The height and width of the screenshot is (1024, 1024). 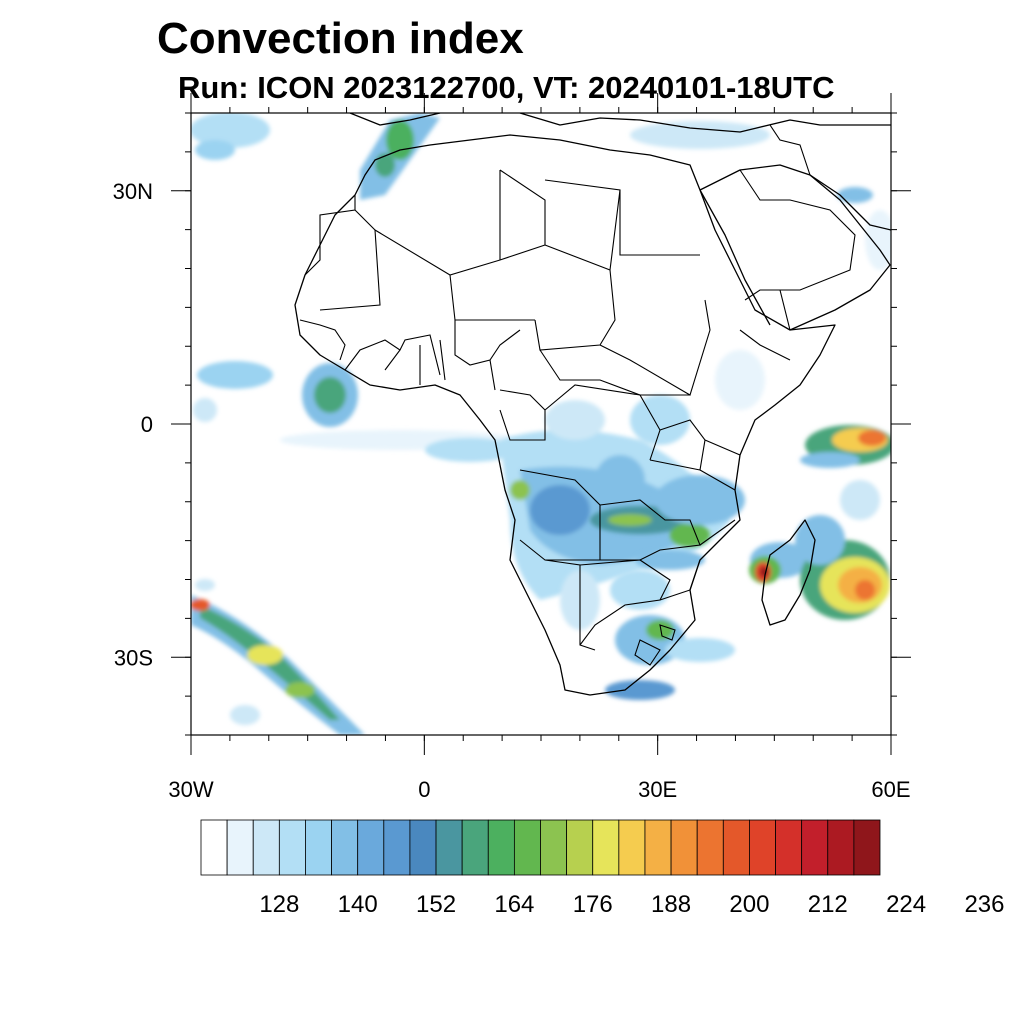 What do you see at coordinates (278, 657) in the screenshot?
I see `convection-area-south-atlantic` at bounding box center [278, 657].